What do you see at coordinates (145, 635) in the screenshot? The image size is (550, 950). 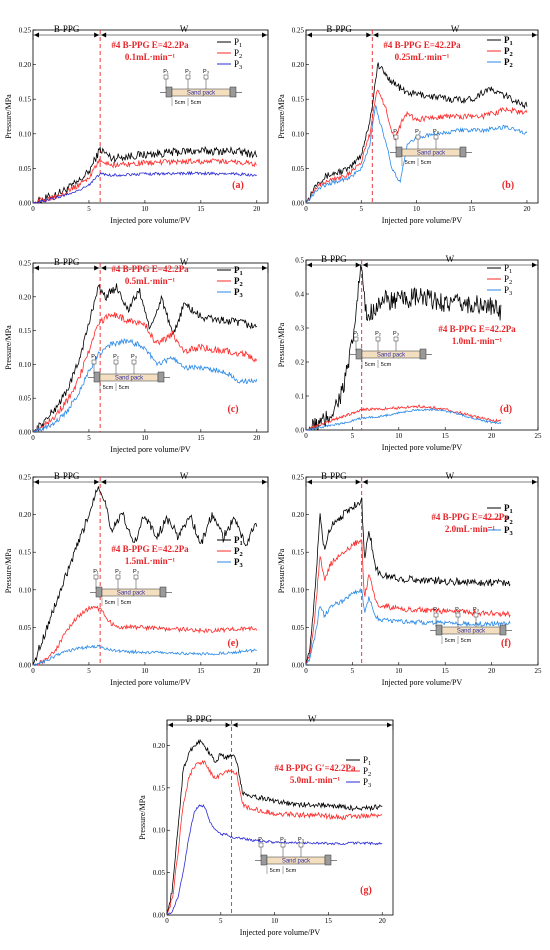 I see `series-line-p2` at bounding box center [145, 635].